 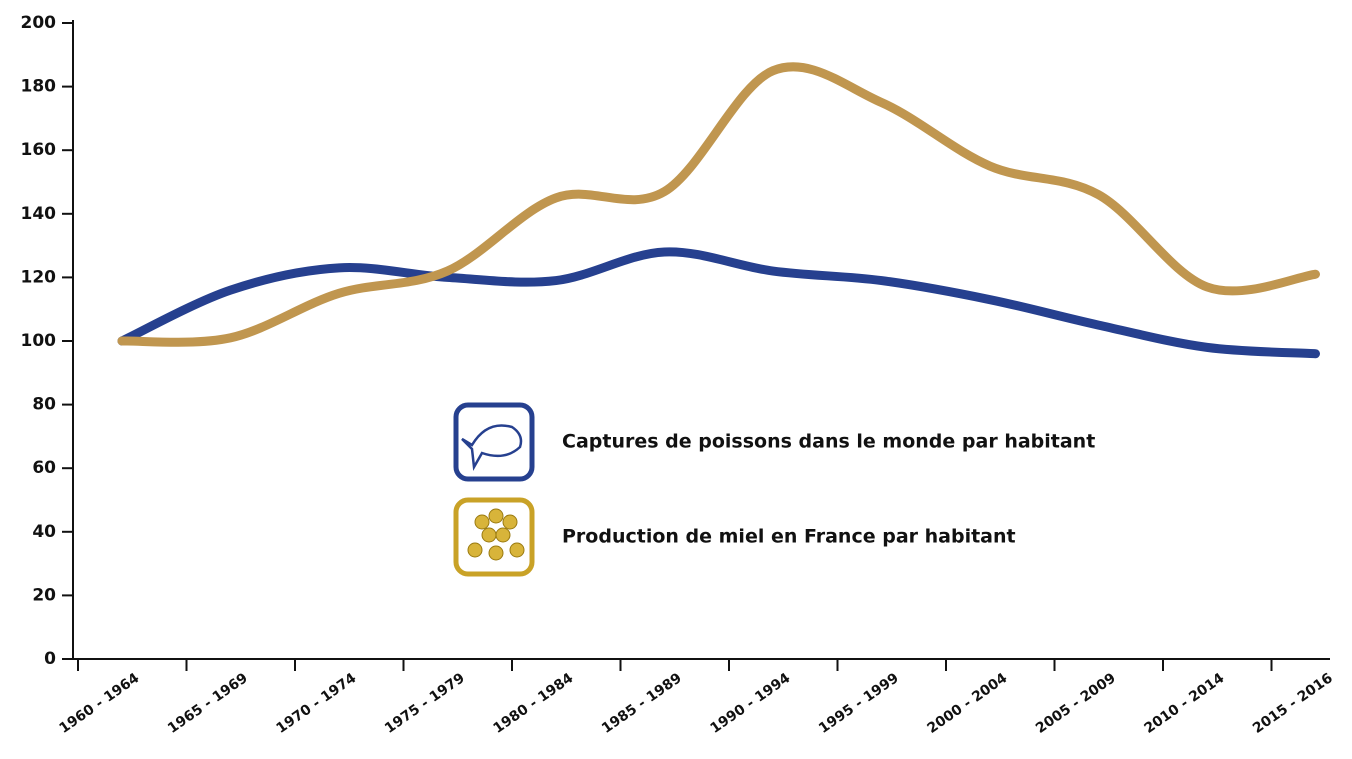 I want to click on honey-icon, so click(x=496, y=534).